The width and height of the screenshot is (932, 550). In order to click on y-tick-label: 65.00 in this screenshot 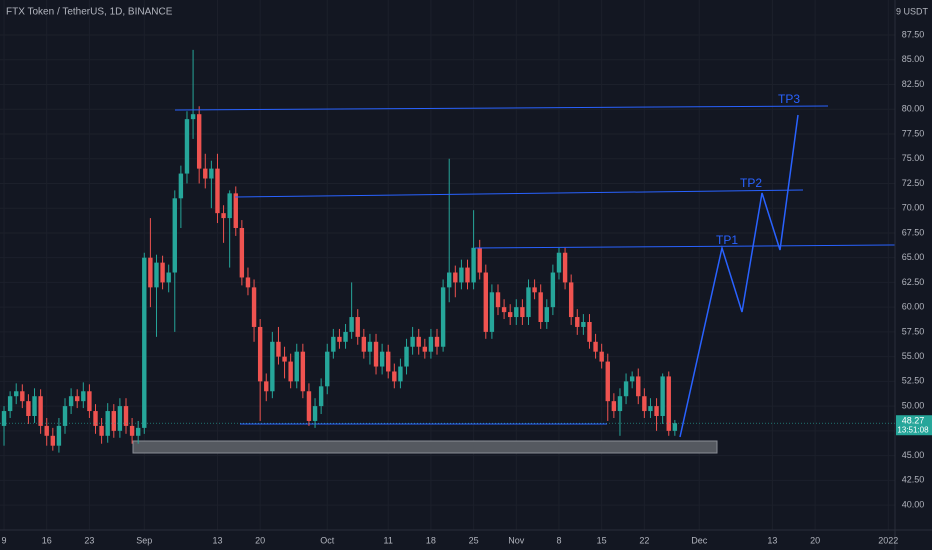, I will do `click(913, 257)`.